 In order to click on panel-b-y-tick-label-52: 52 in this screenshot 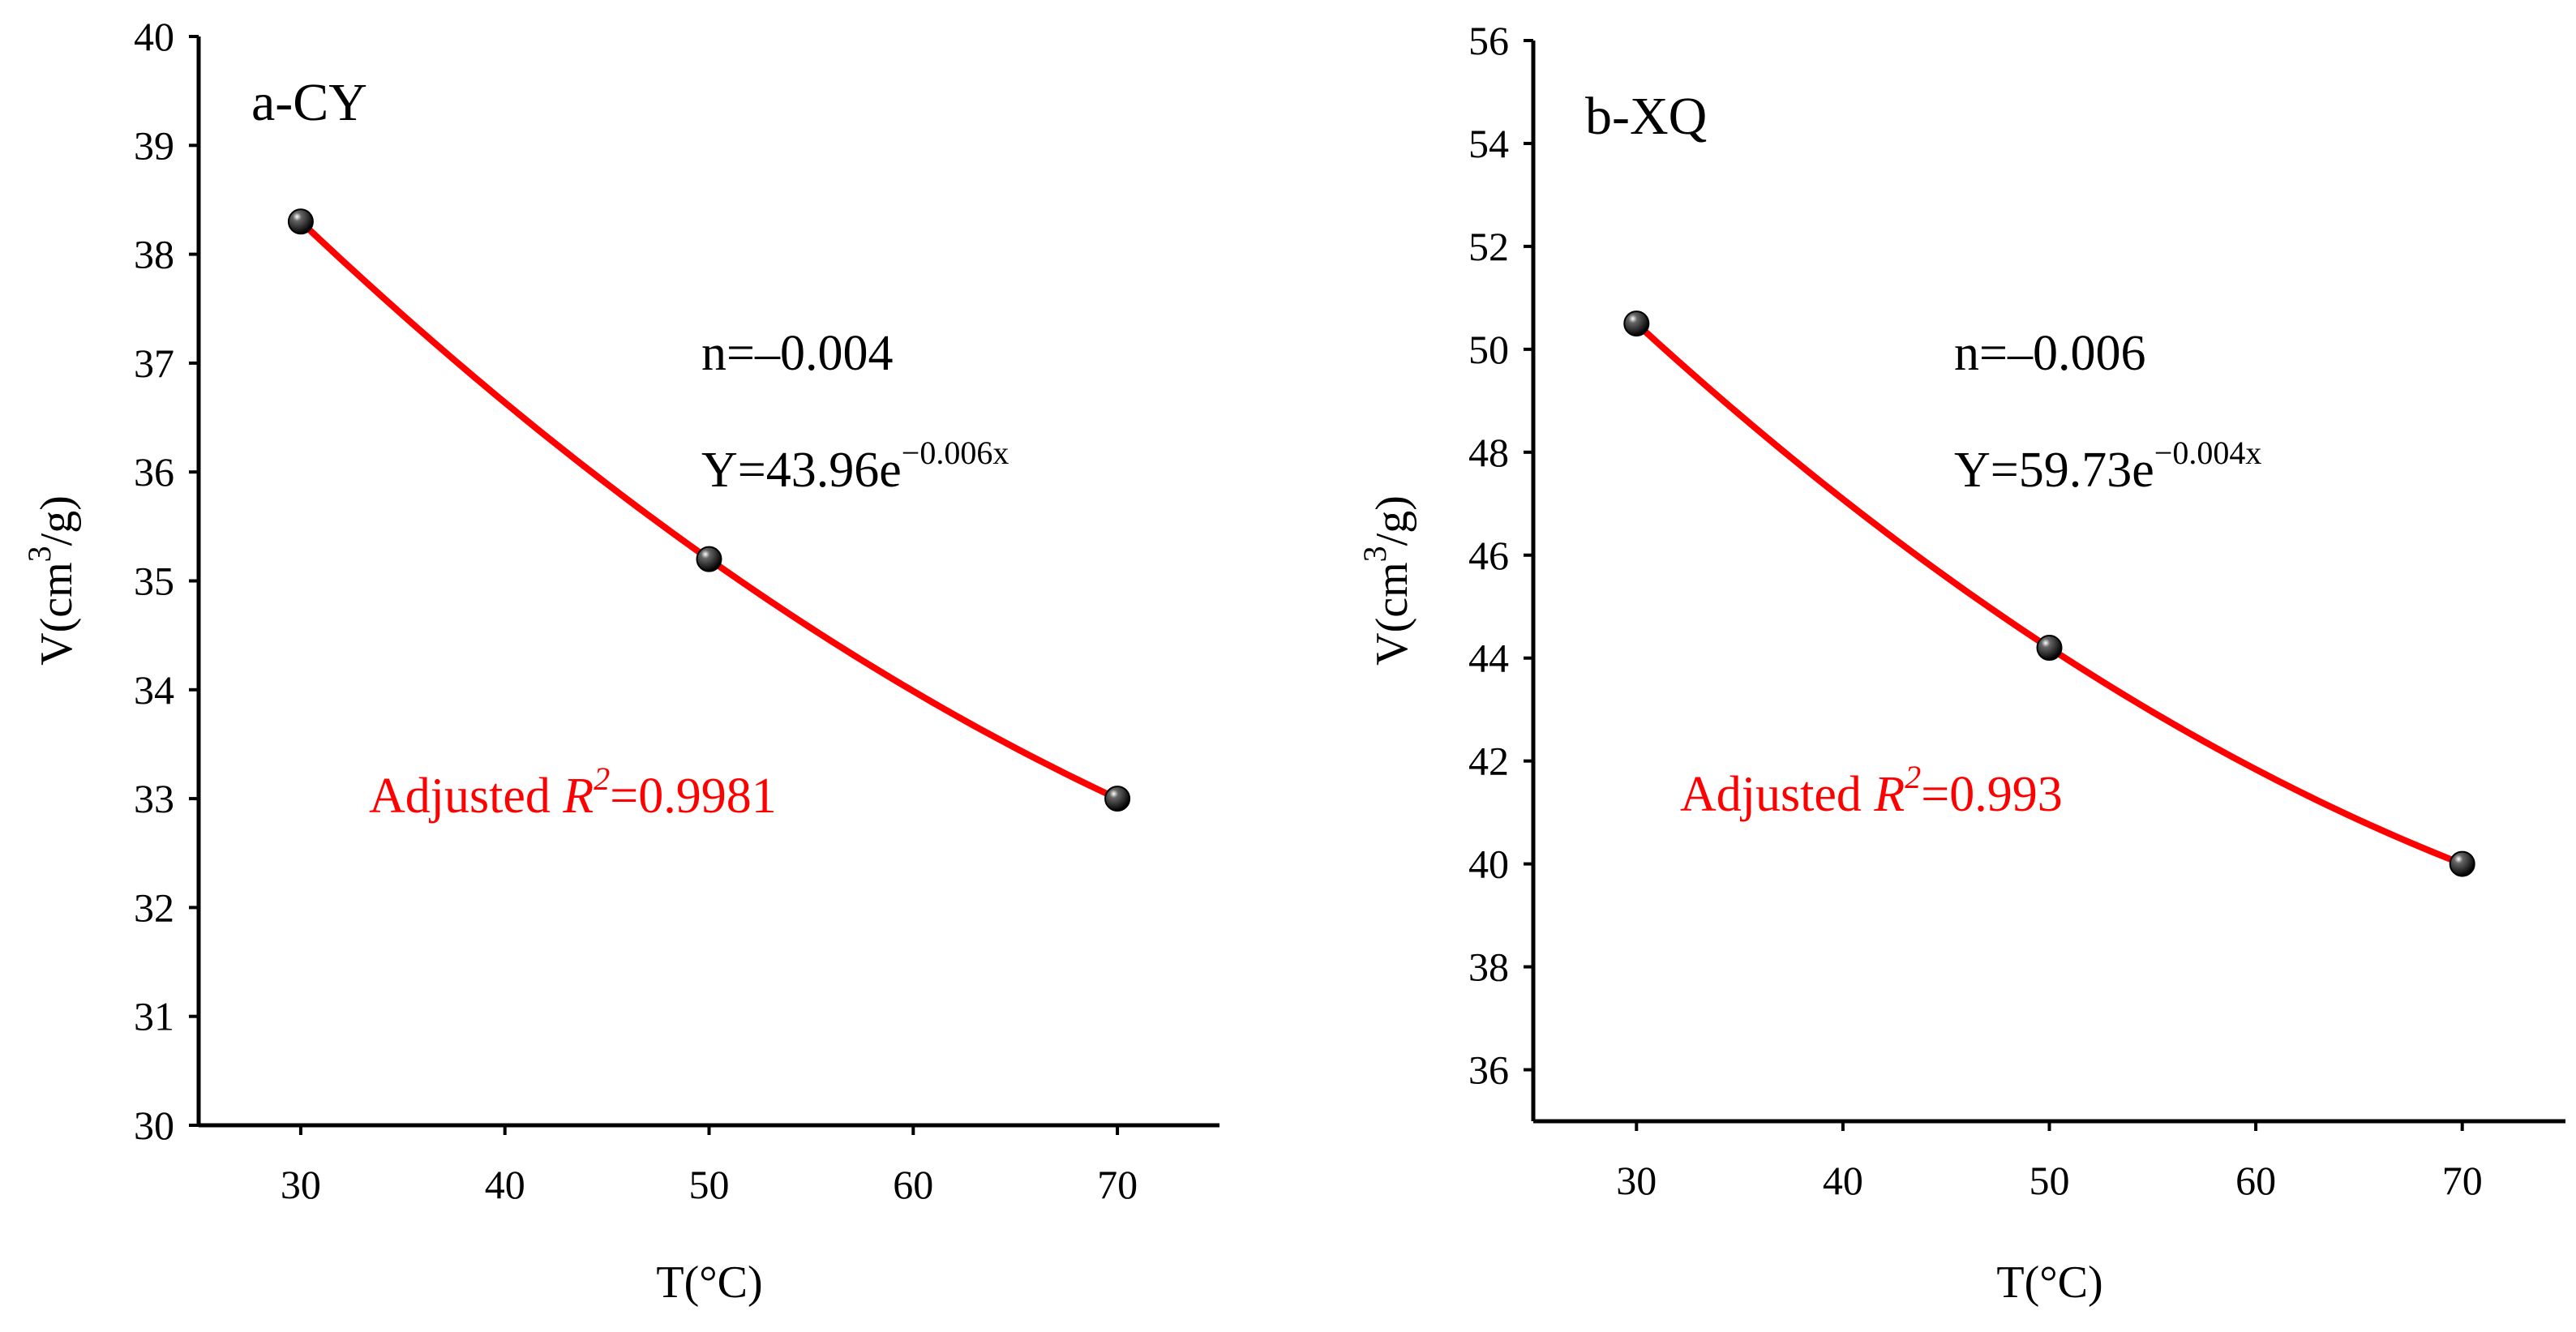, I will do `click(1488, 246)`.